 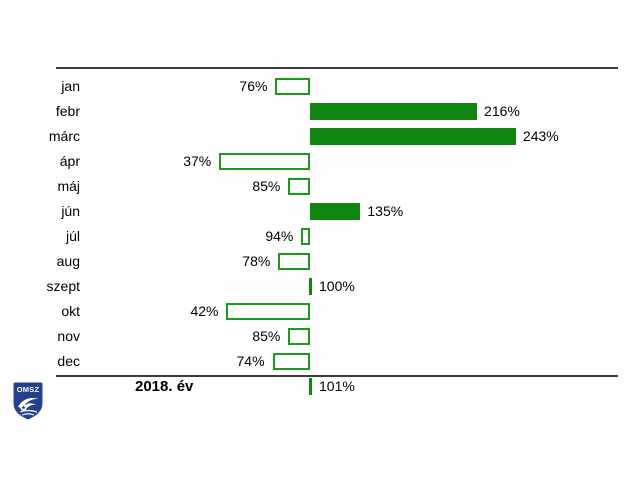 I want to click on category-label-márc: márc, so click(x=64, y=136).